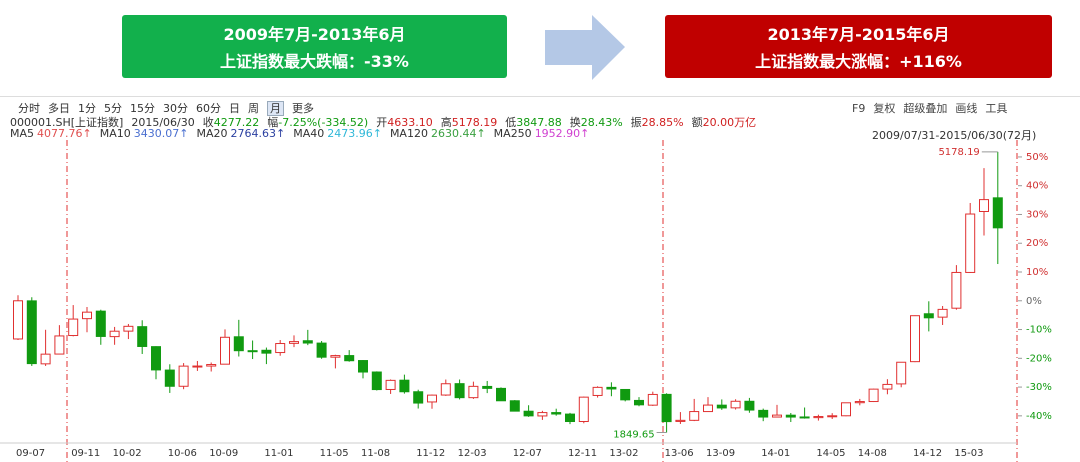 The image size is (1080, 462). I want to click on period-button: 多日, so click(59, 108).